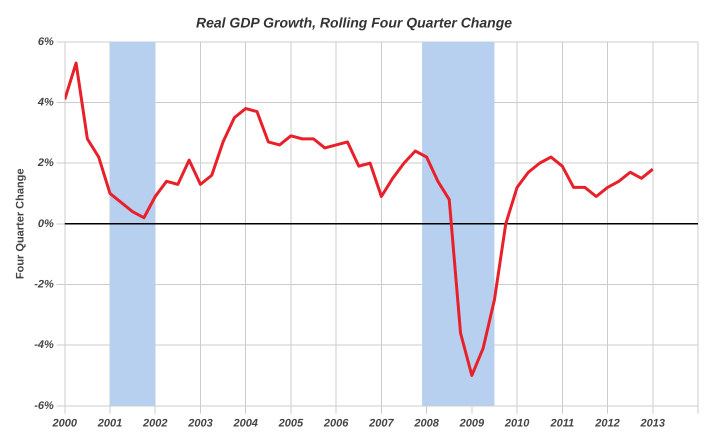  I want to click on x-tick-label: 2008, so click(426, 423).